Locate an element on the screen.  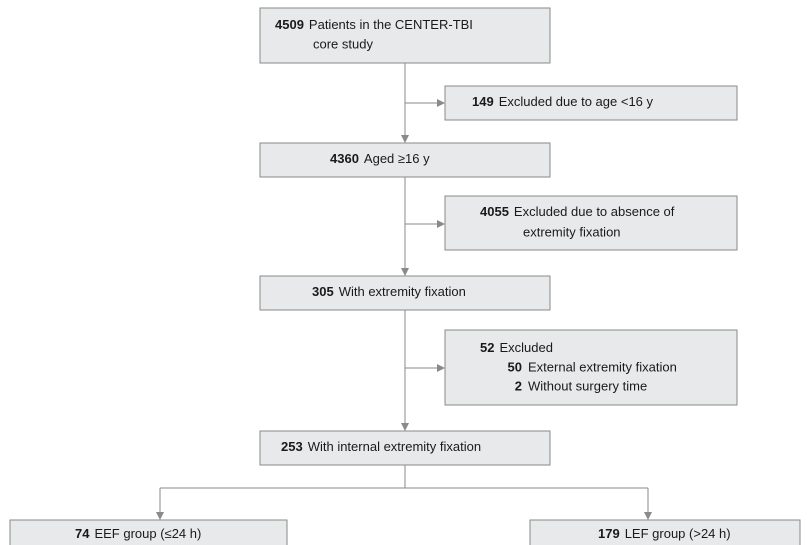
label: Patients in the CENTER-TBI is located at coordinates (391, 24).